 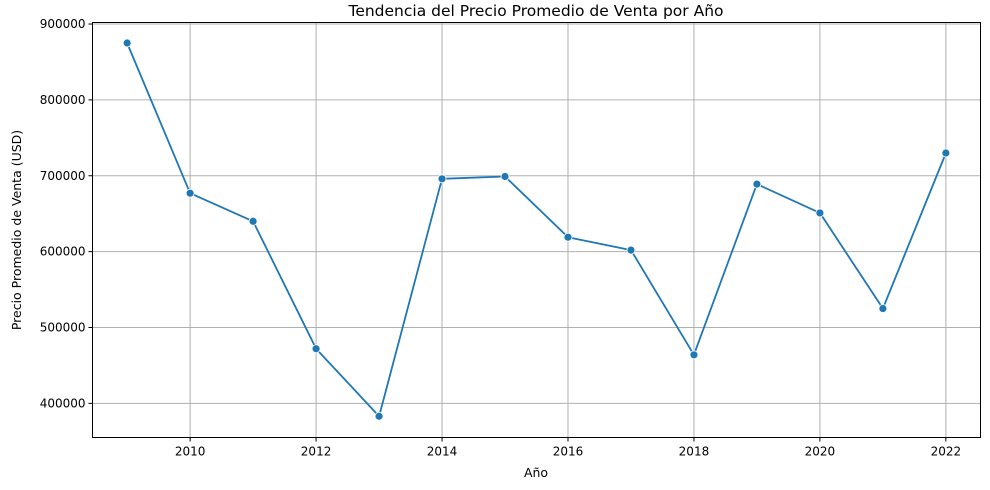 I want to click on y-tick-label: 500000, so click(x=63, y=327).